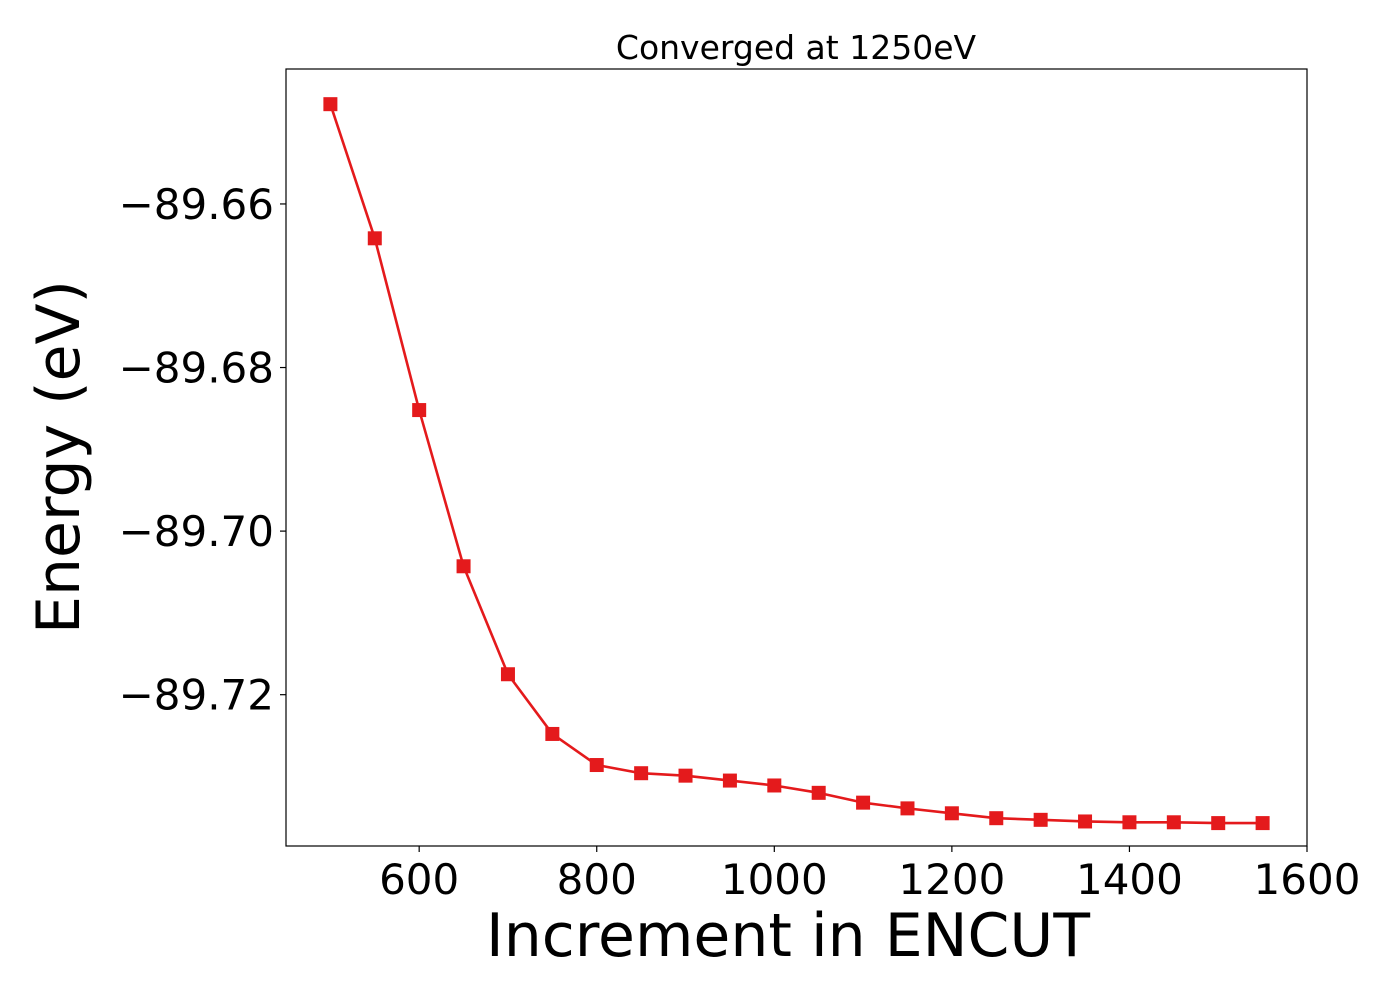  Describe the element at coordinates (419, 879) in the screenshot. I see `x-tick-label: 600` at that location.